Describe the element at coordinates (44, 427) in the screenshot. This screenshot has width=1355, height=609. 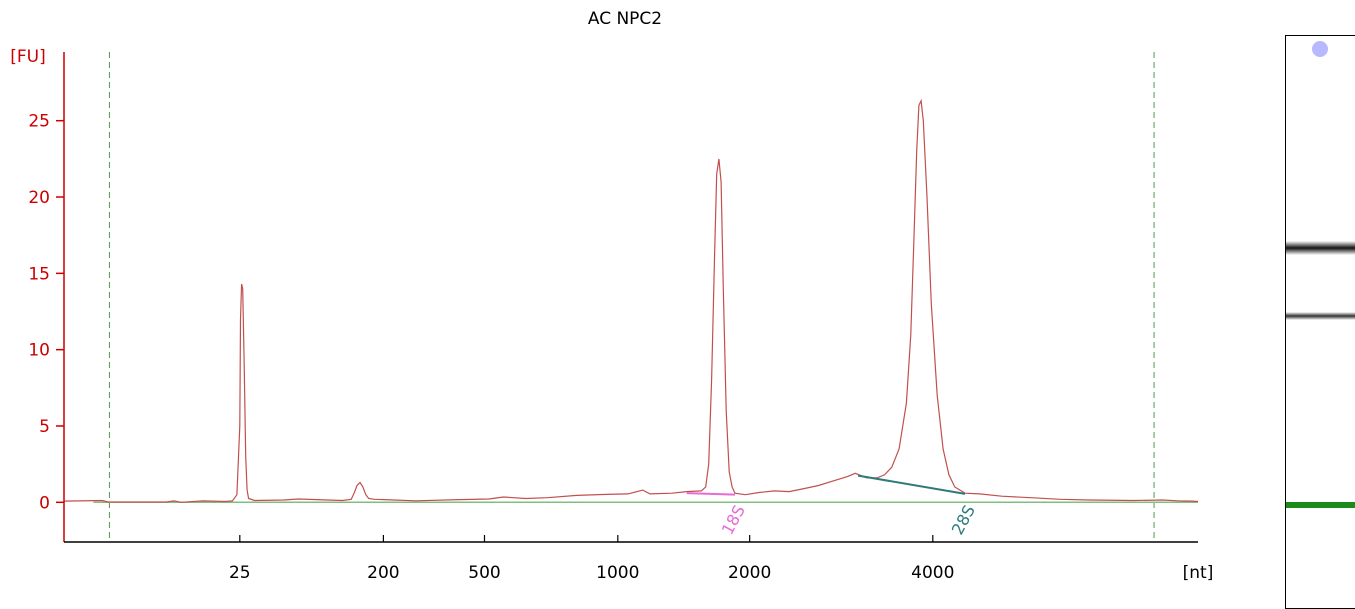
I see `y-tick-label: 5` at that location.